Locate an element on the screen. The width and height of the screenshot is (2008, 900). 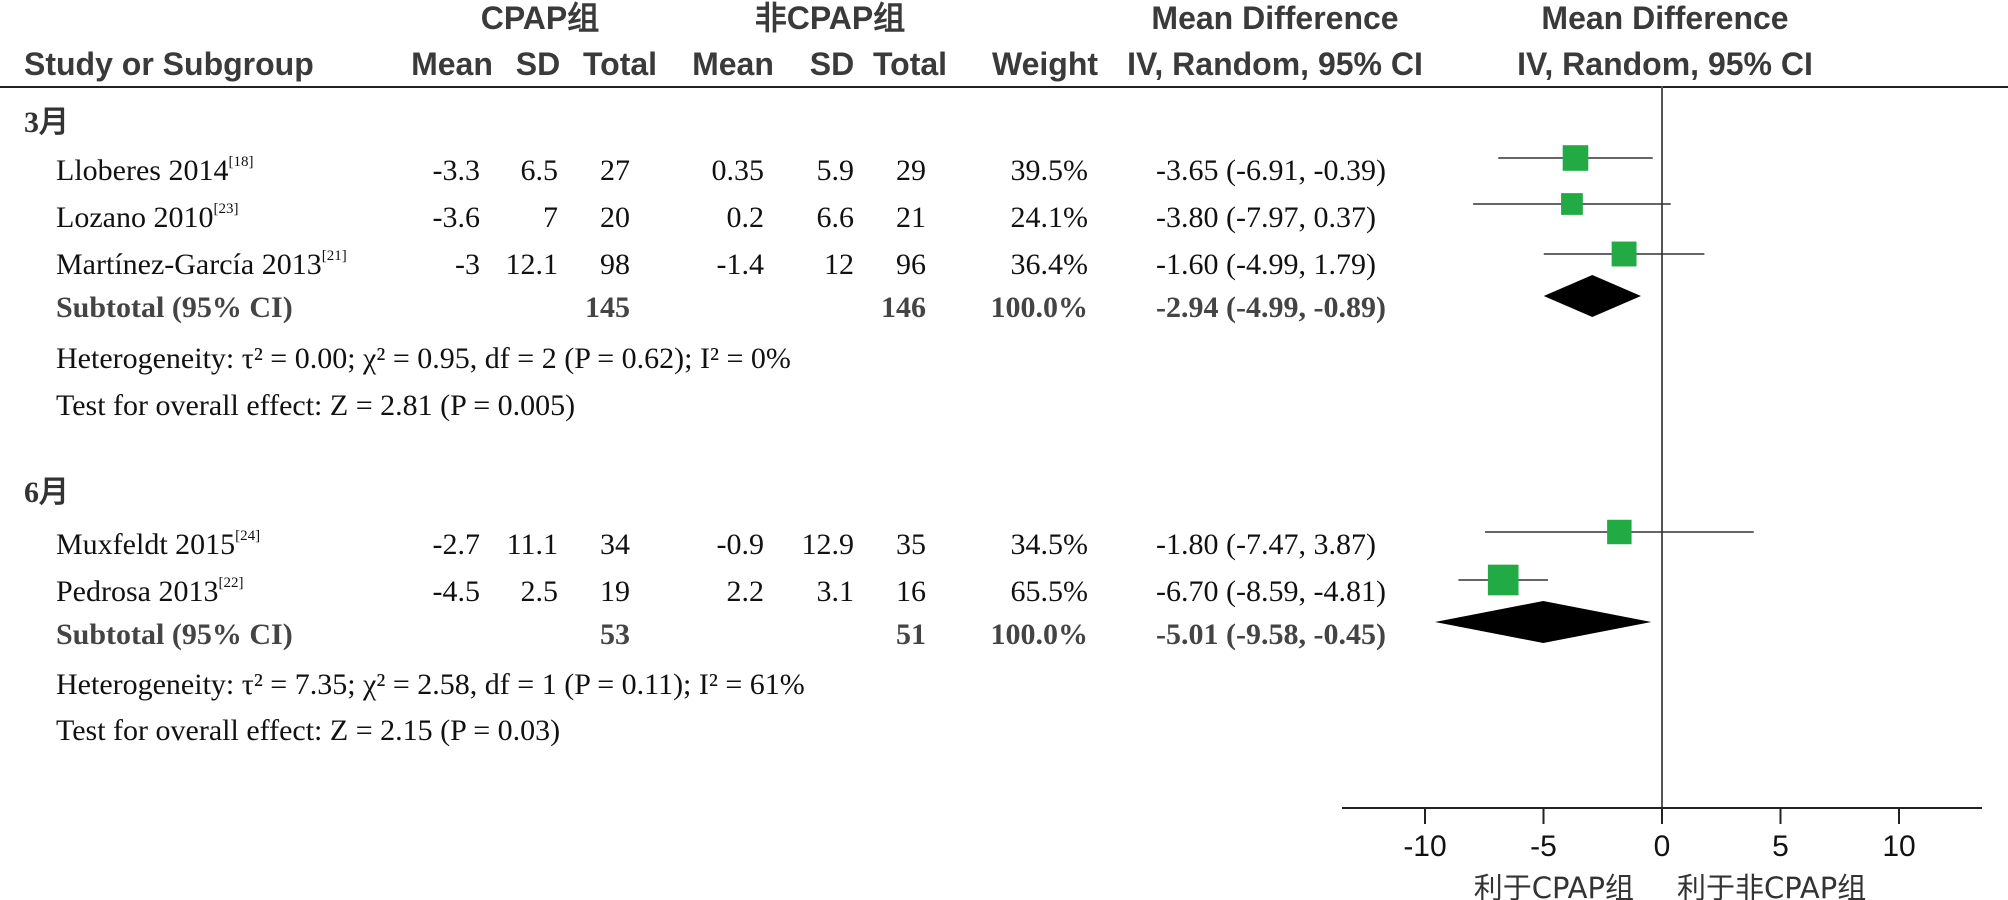
mean2-header: Mean is located at coordinates (733, 64).